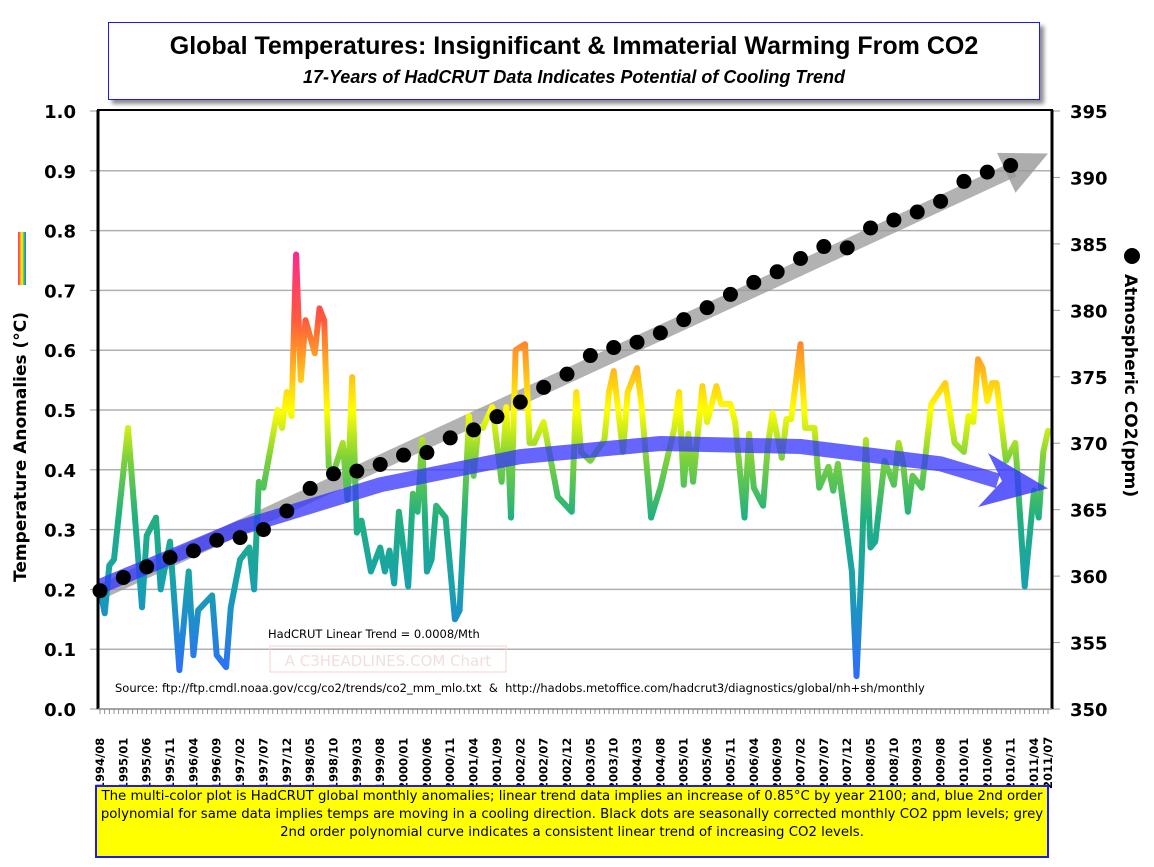 This screenshot has width=1154, height=867. I want to click on x-tick-label: 2002/07, so click(544, 764).